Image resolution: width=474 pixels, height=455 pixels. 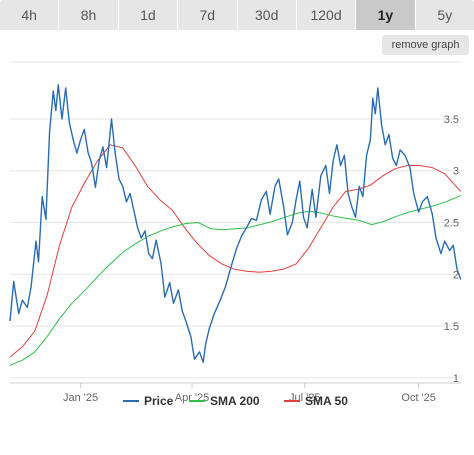 I want to click on y-tick-label: 3.5, so click(x=451, y=120).